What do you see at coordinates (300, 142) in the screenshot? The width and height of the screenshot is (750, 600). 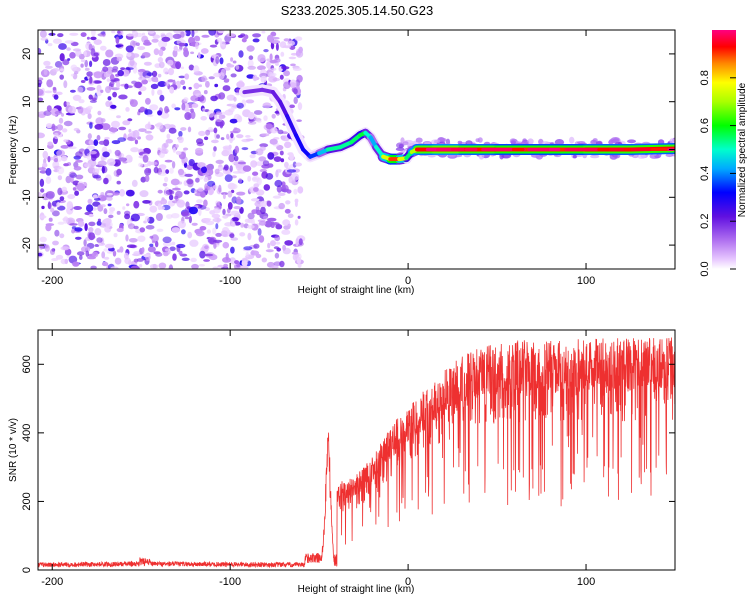 I see `ridge-core-segment` at bounding box center [300, 142].